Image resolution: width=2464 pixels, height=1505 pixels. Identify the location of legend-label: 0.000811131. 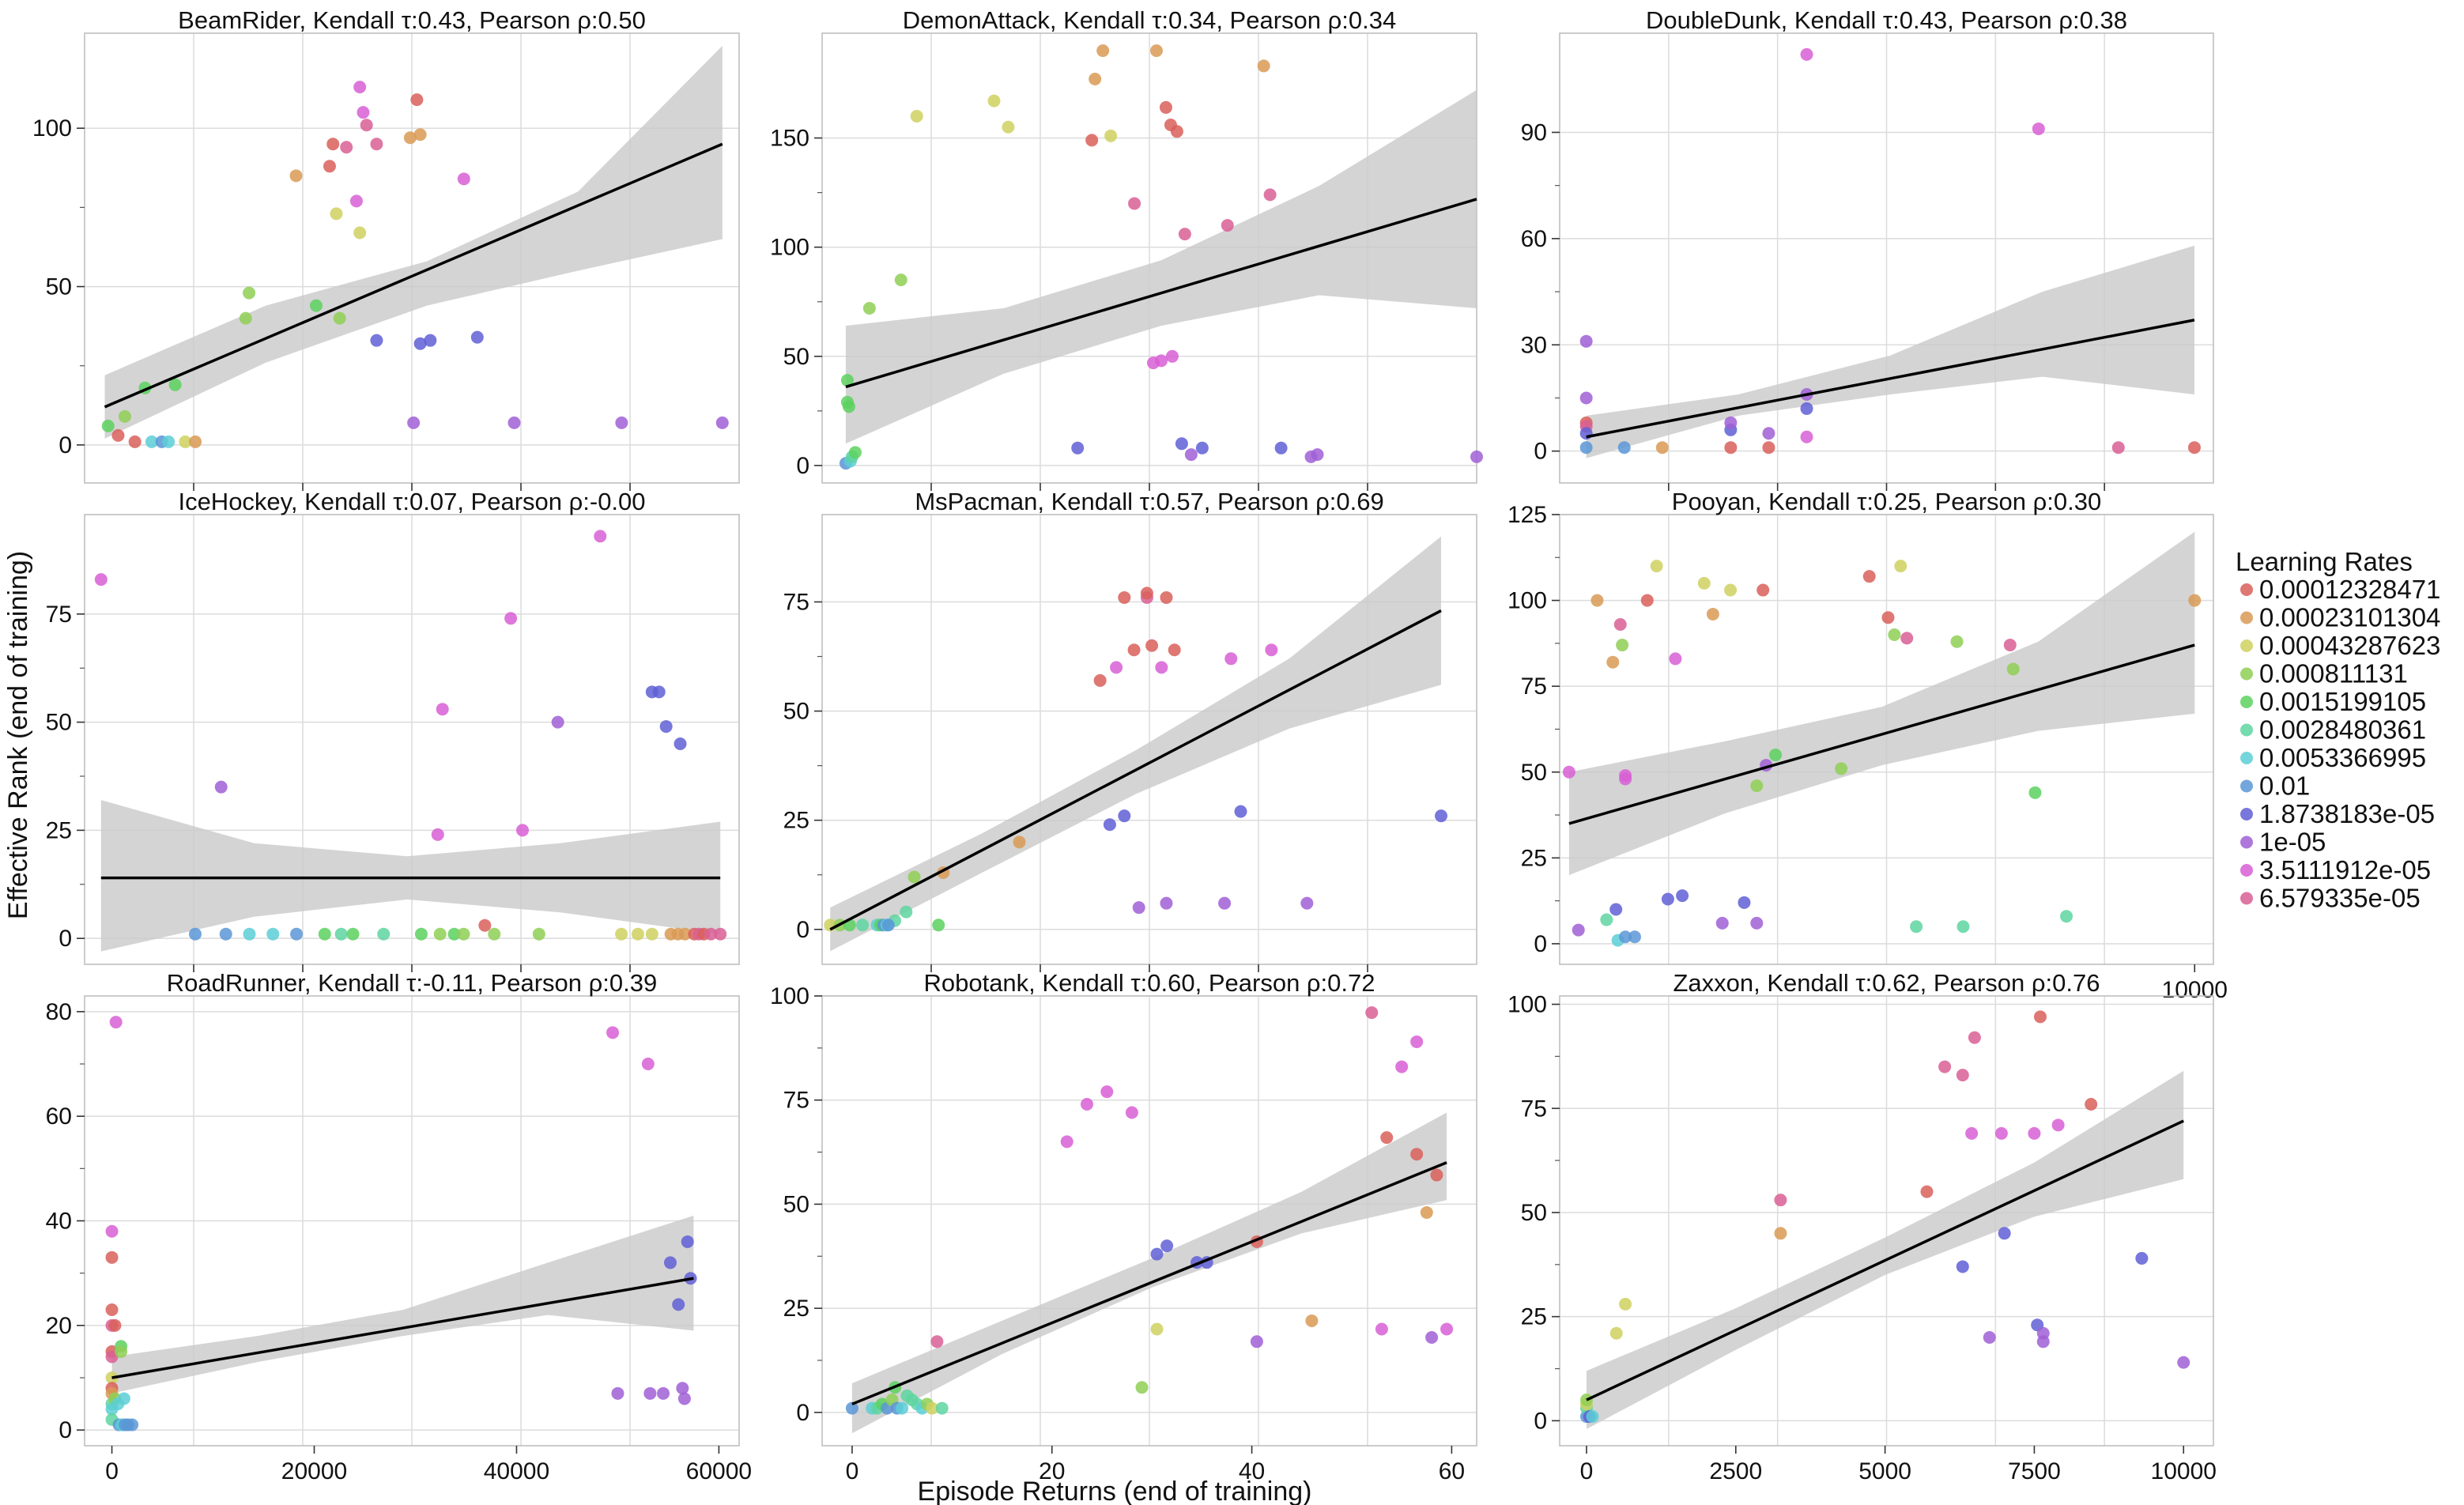
(2333, 673).